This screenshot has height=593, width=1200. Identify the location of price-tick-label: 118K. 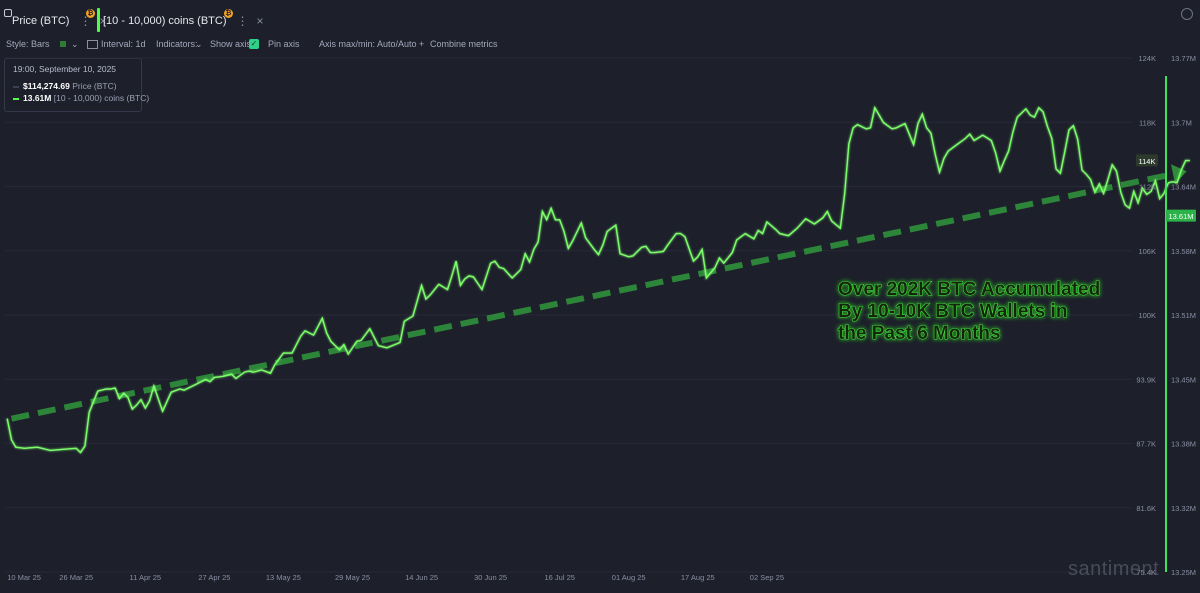
(1147, 122).